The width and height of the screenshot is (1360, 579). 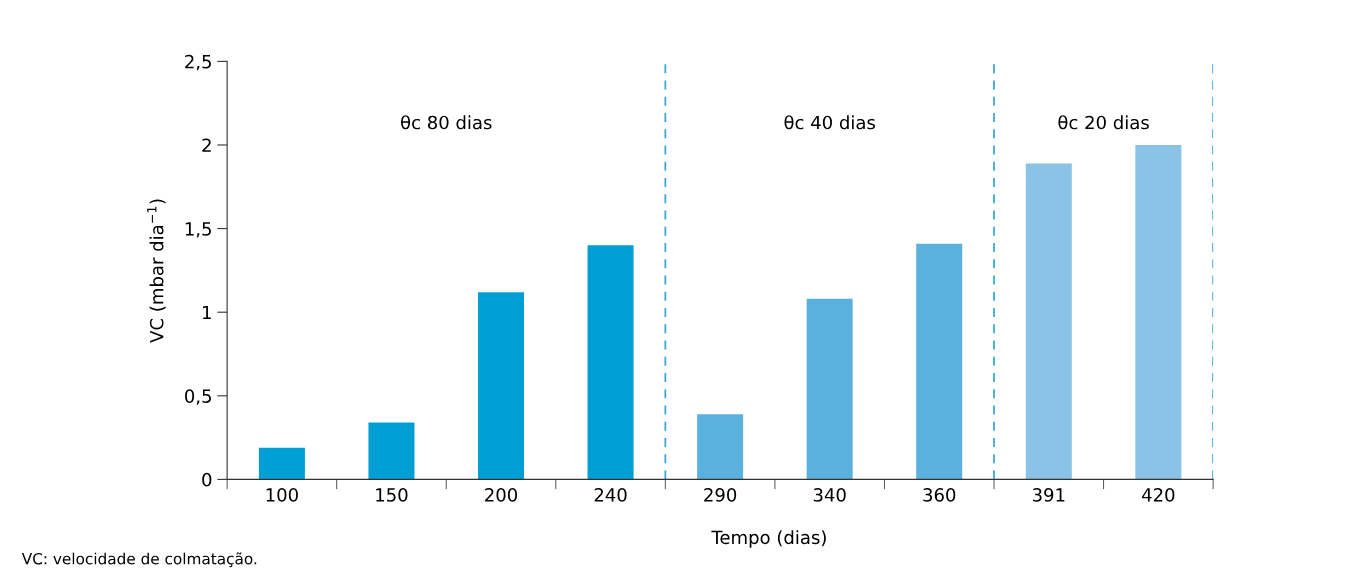 What do you see at coordinates (1103, 122) in the screenshot?
I see `annotation: θc 20 dias` at bounding box center [1103, 122].